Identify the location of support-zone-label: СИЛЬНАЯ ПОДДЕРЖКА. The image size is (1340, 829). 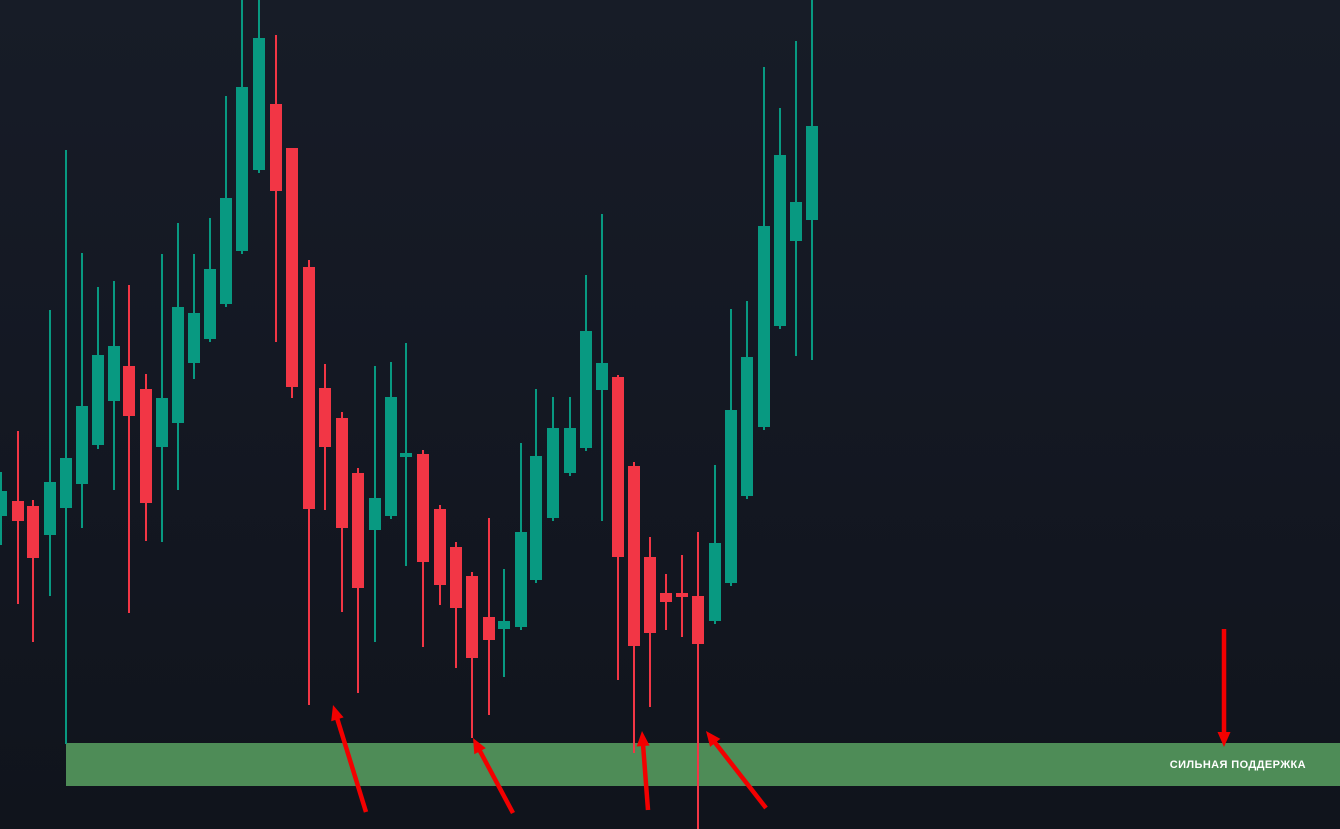
(1237, 764).